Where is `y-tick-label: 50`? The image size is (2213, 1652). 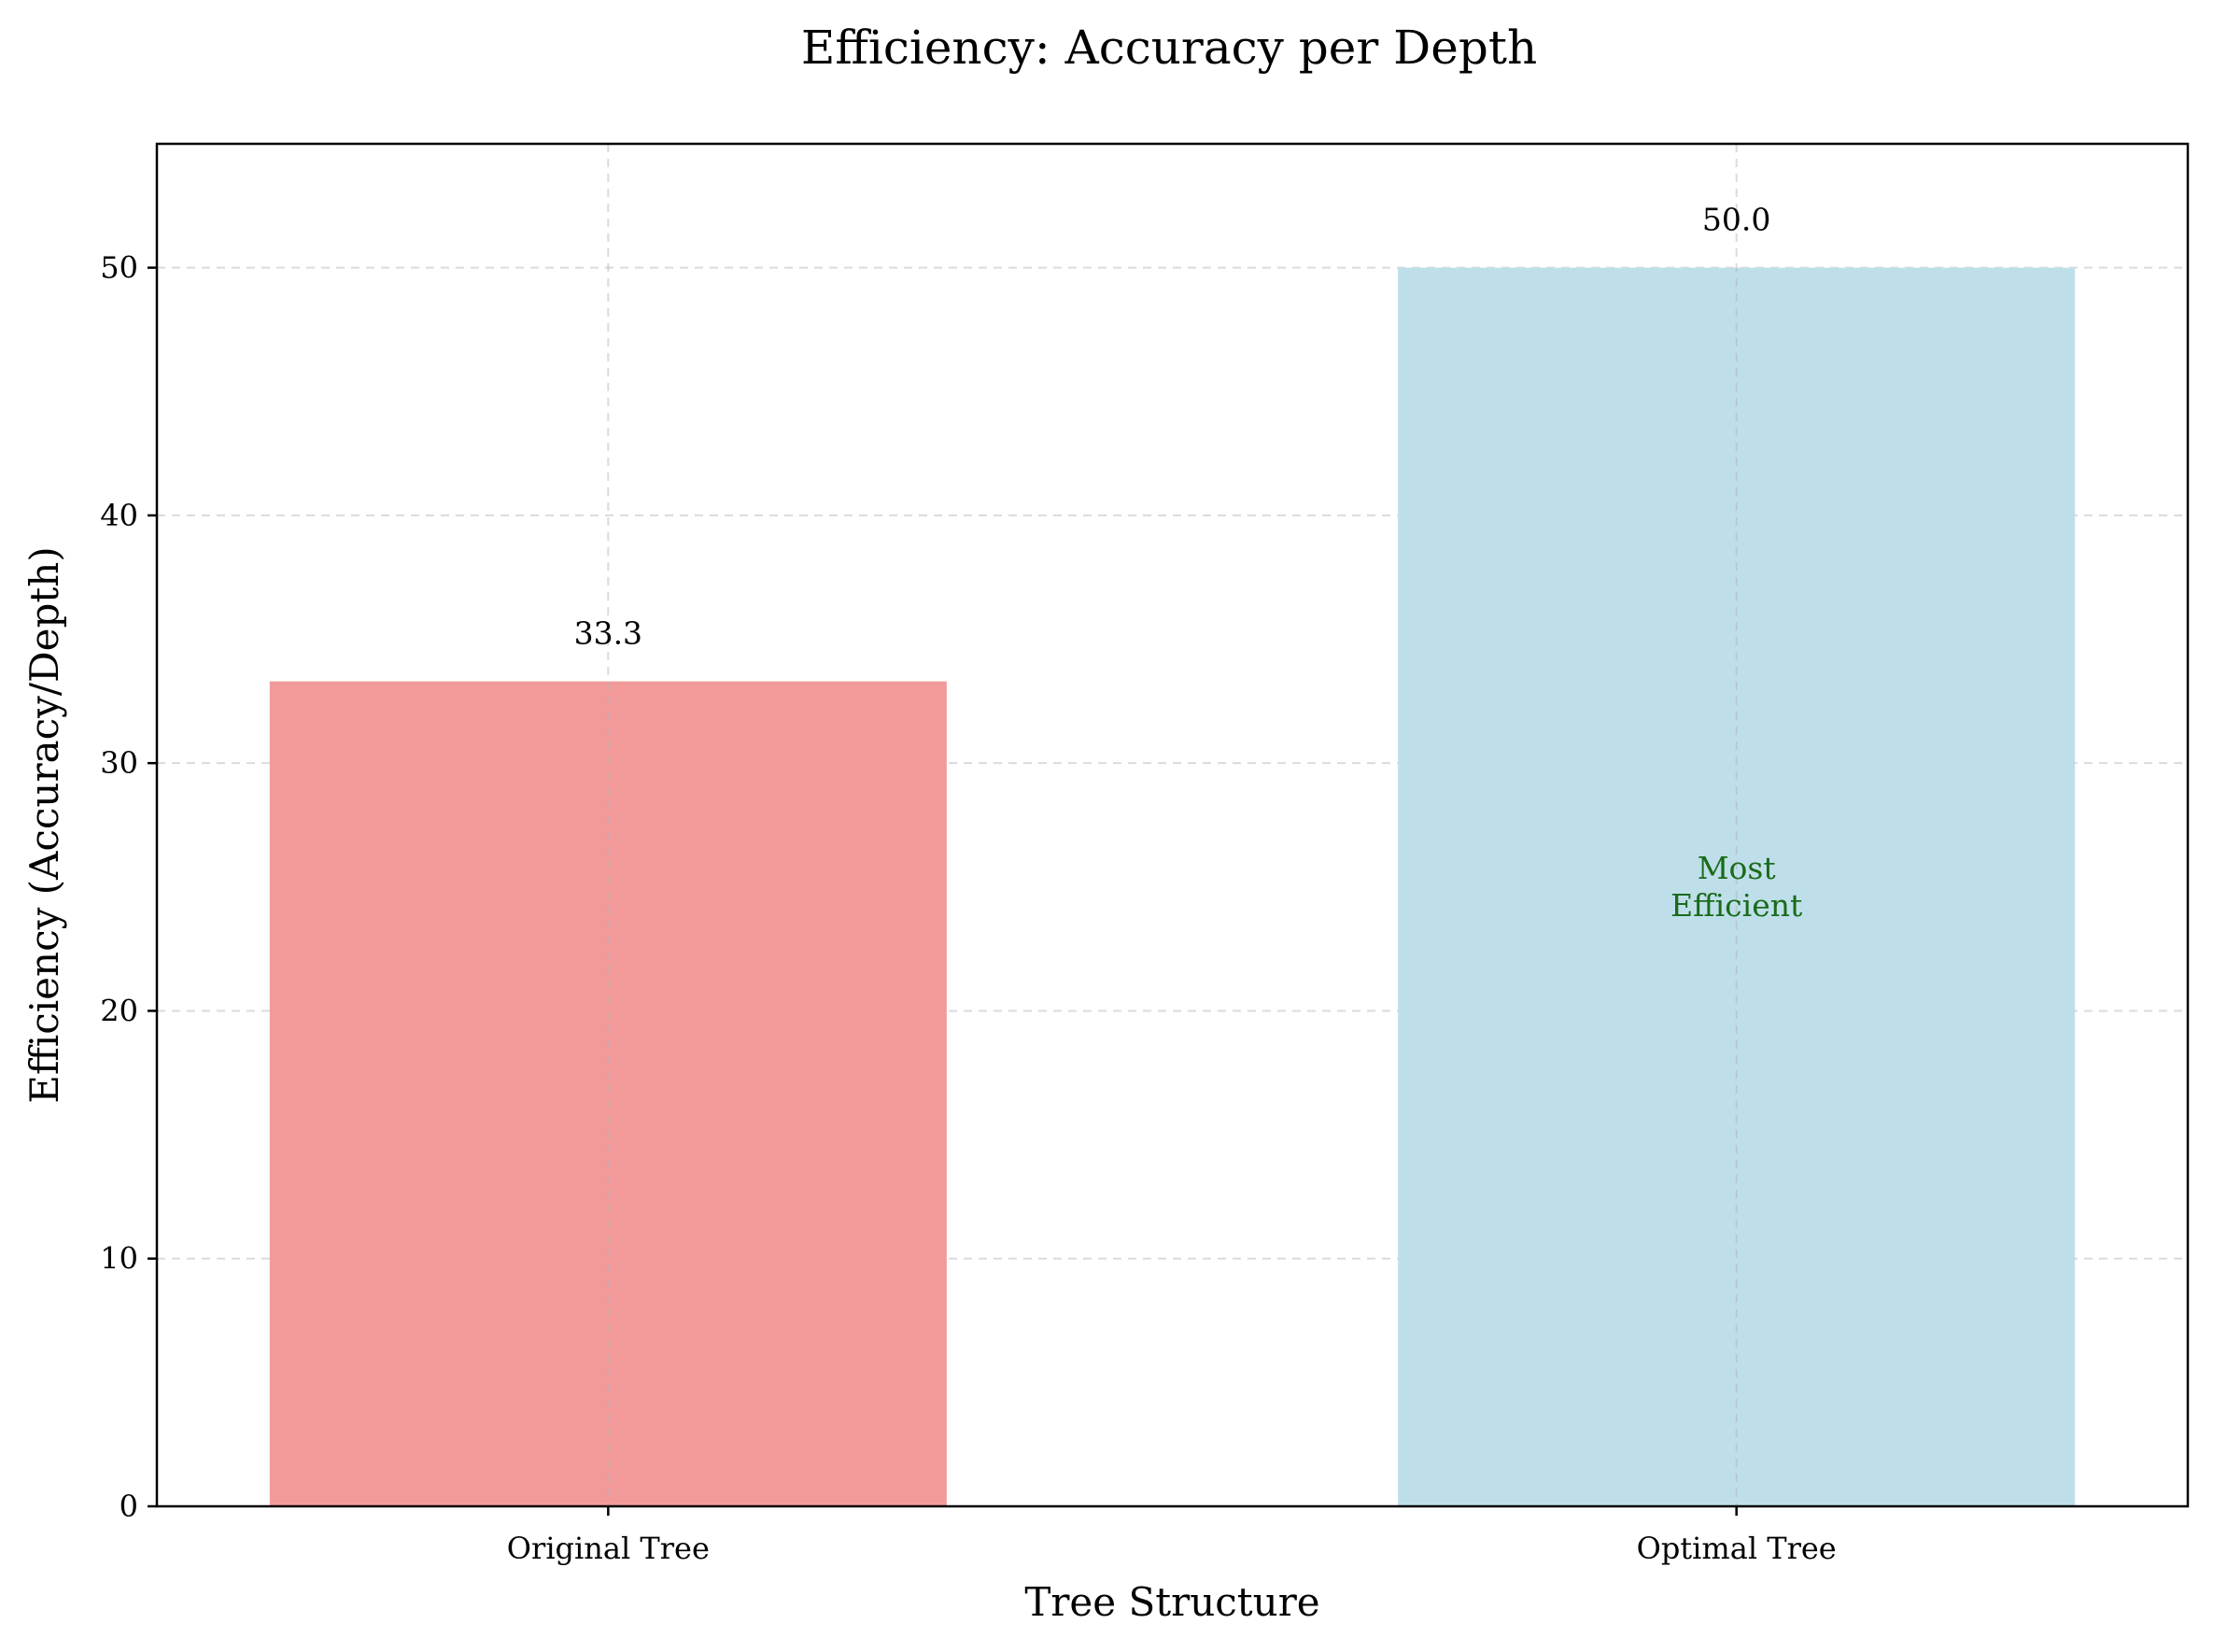 y-tick-label: 50 is located at coordinates (119, 268).